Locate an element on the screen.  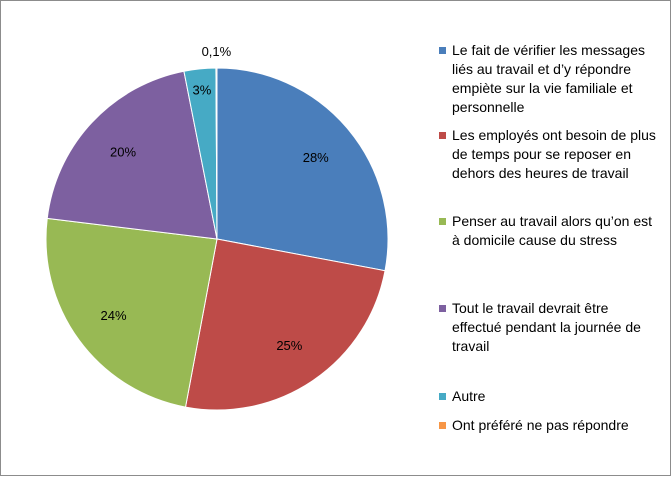
legend-item-5: Autre is located at coordinates (550, 396).